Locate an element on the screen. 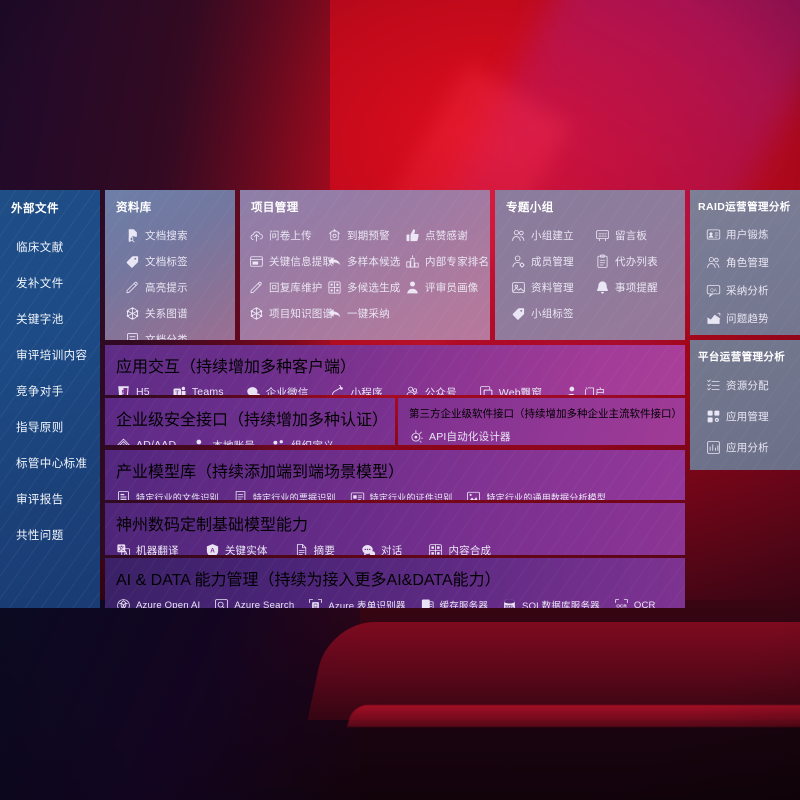 This screenshot has height=800, width=800. message-board-icon is located at coordinates (602, 235).